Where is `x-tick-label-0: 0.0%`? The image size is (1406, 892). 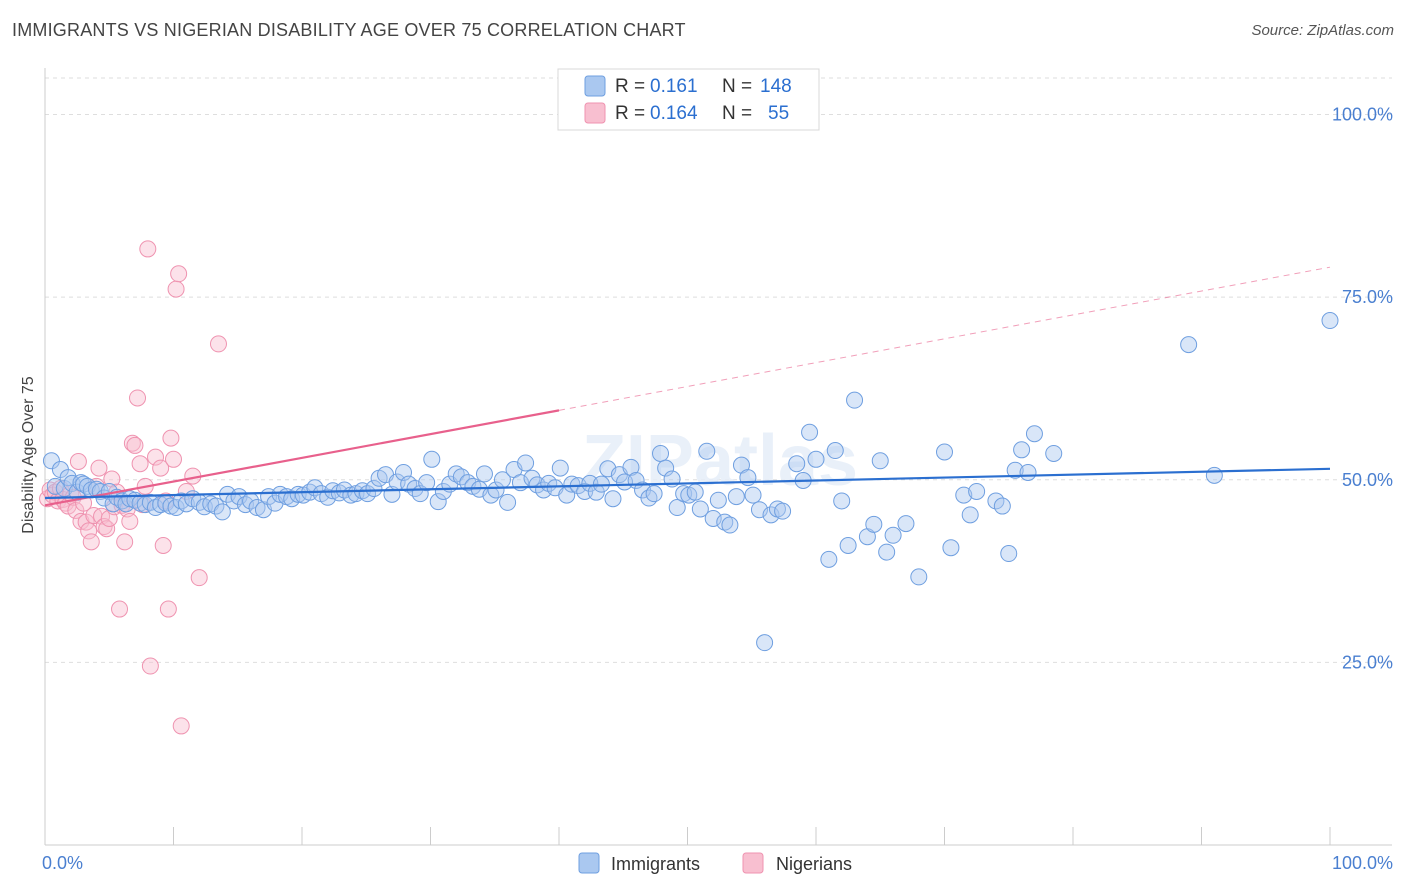 x-tick-label-0: 0.0% is located at coordinates (62, 863).